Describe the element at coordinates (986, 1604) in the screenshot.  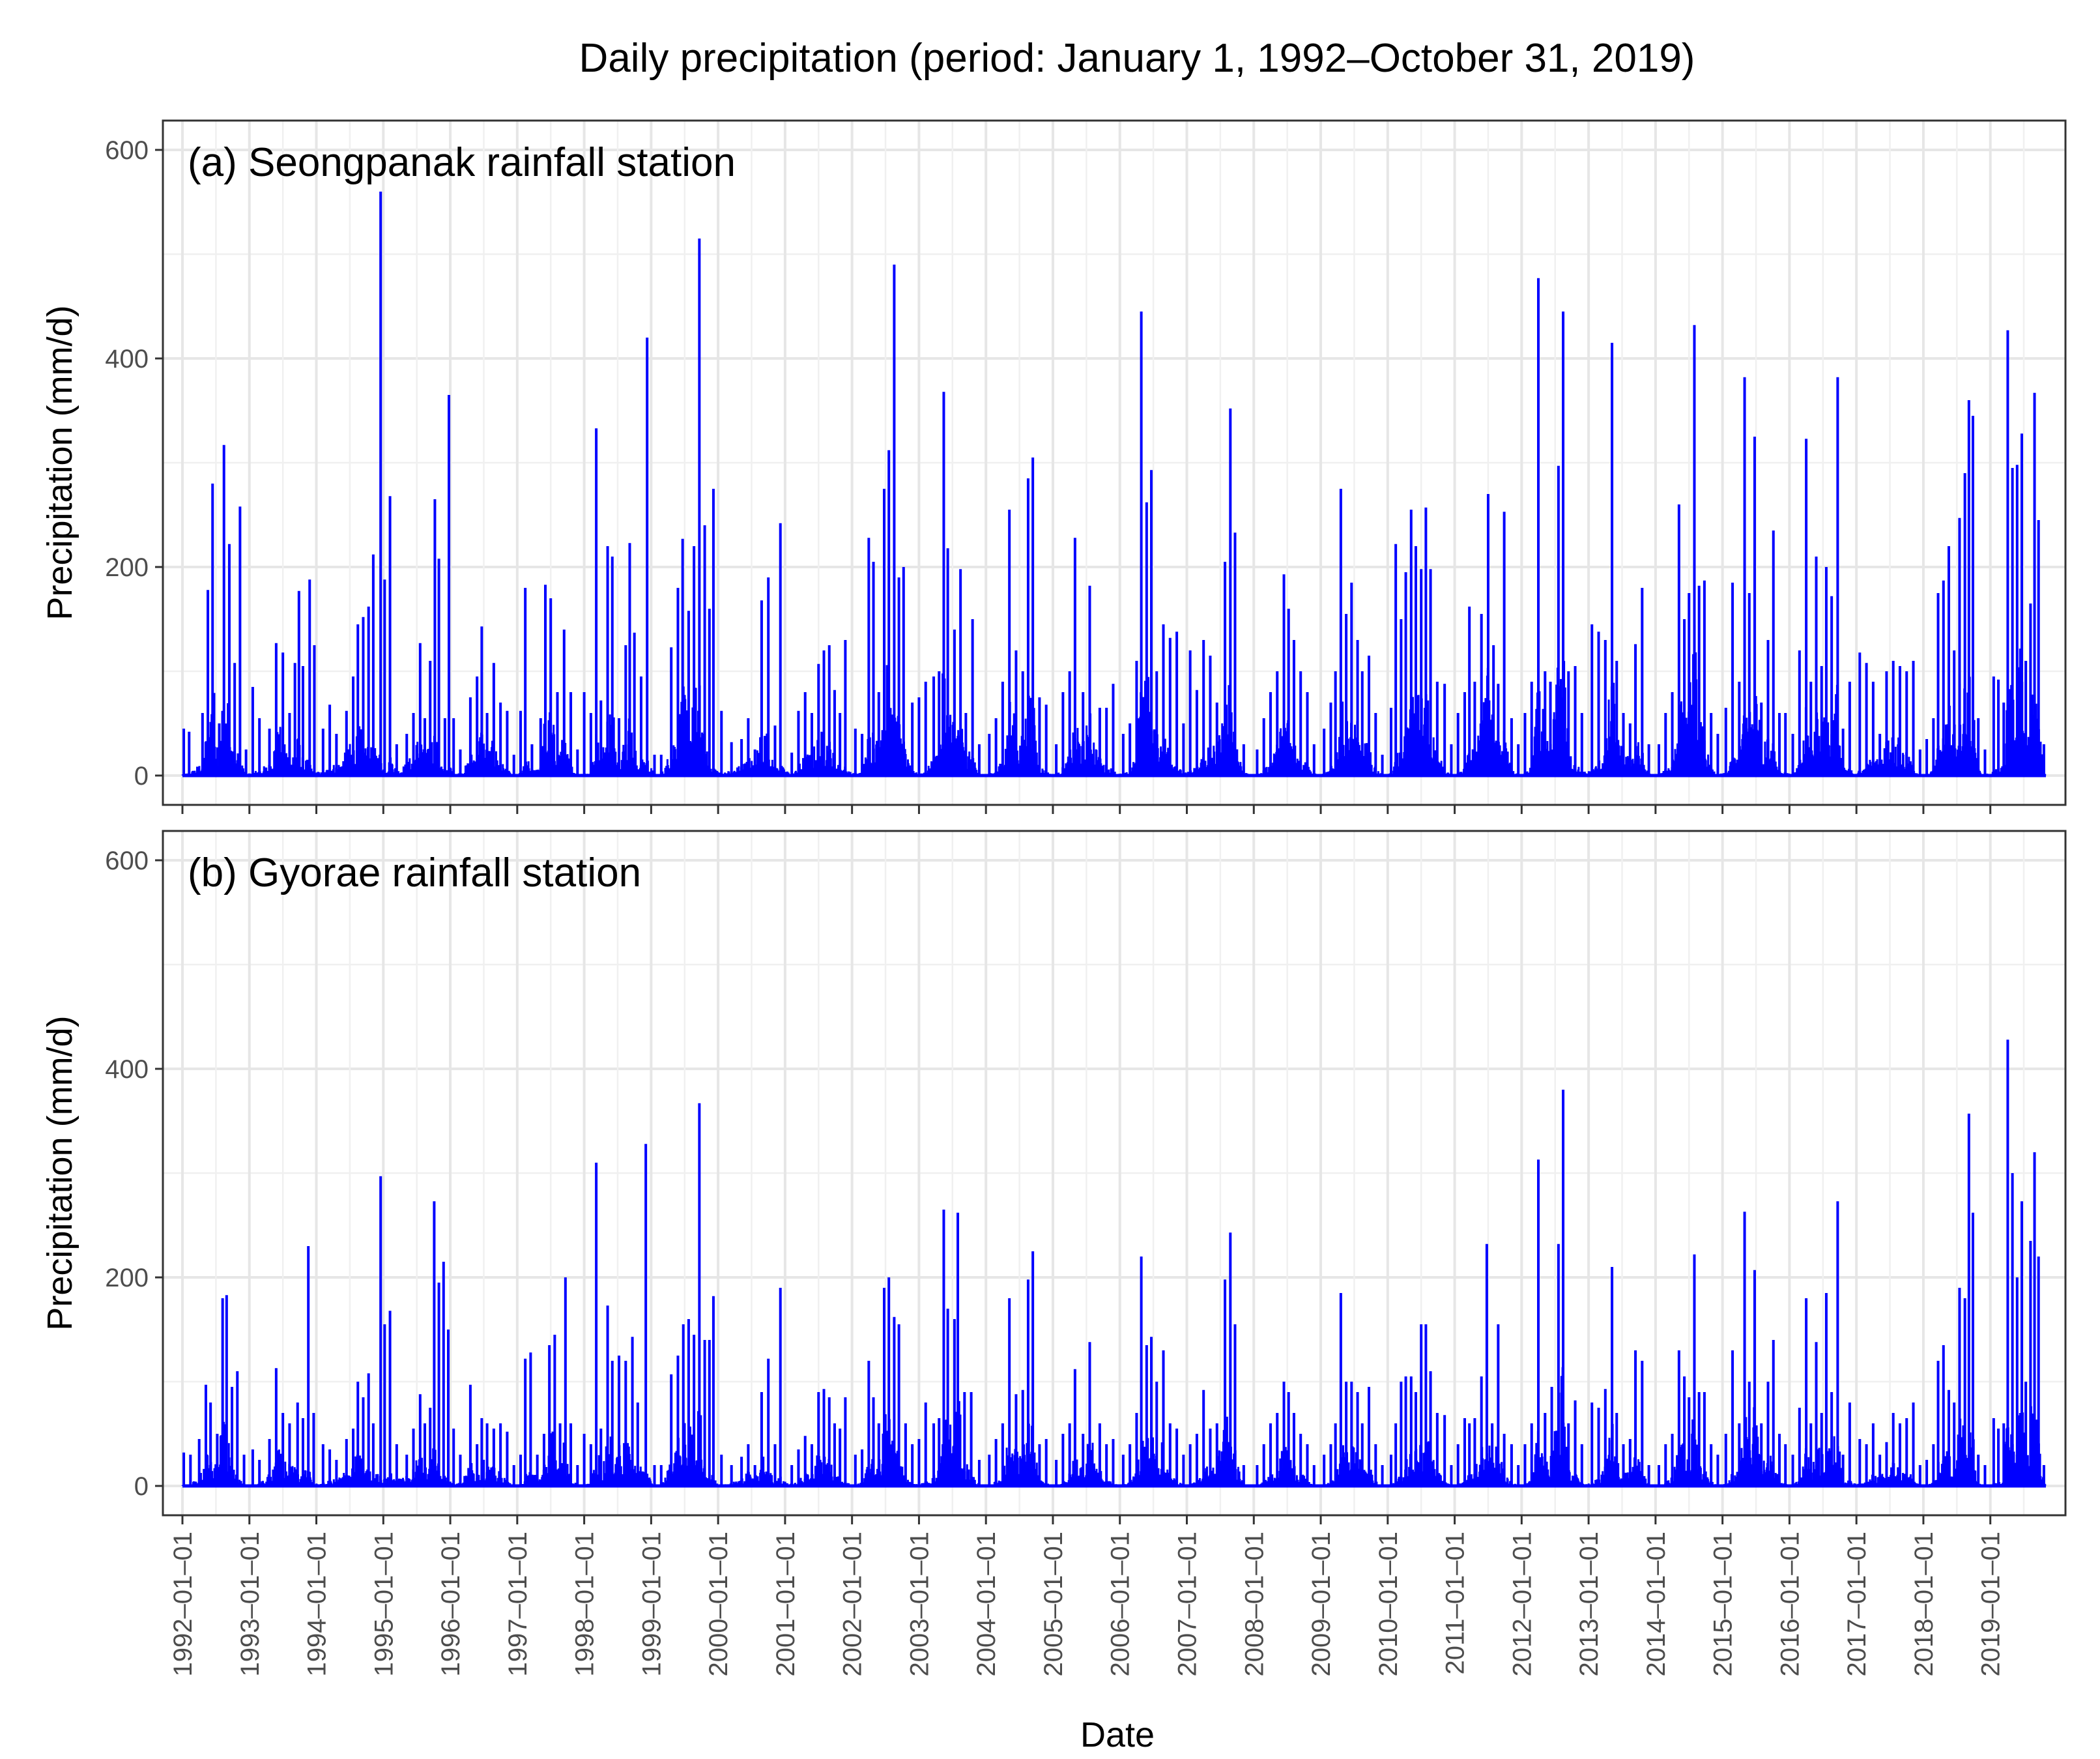
I see `x-tick-label: 2004–01–01` at that location.